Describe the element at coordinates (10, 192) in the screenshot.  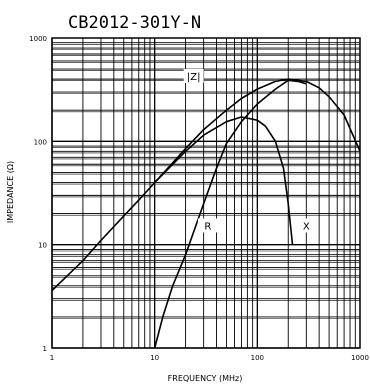
I see `y-axis-label: IMPEDANCE (Ω)` at that location.